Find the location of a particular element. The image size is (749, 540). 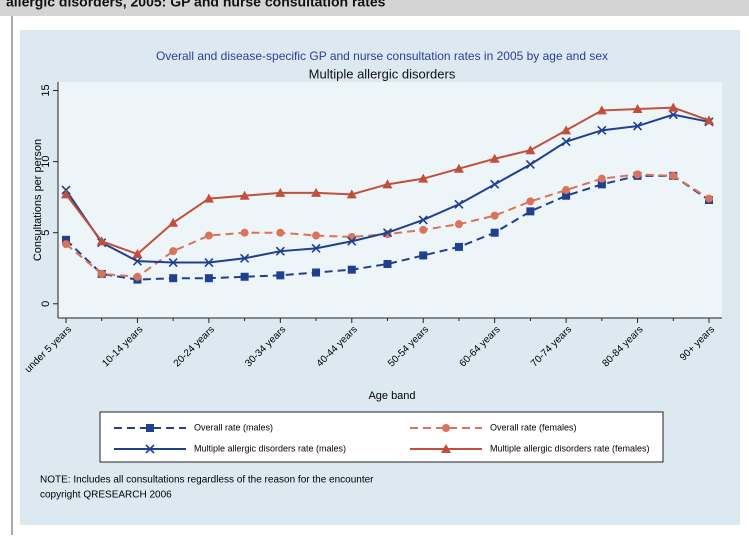

y-axis-label: Consultations per person is located at coordinates (38, 200).